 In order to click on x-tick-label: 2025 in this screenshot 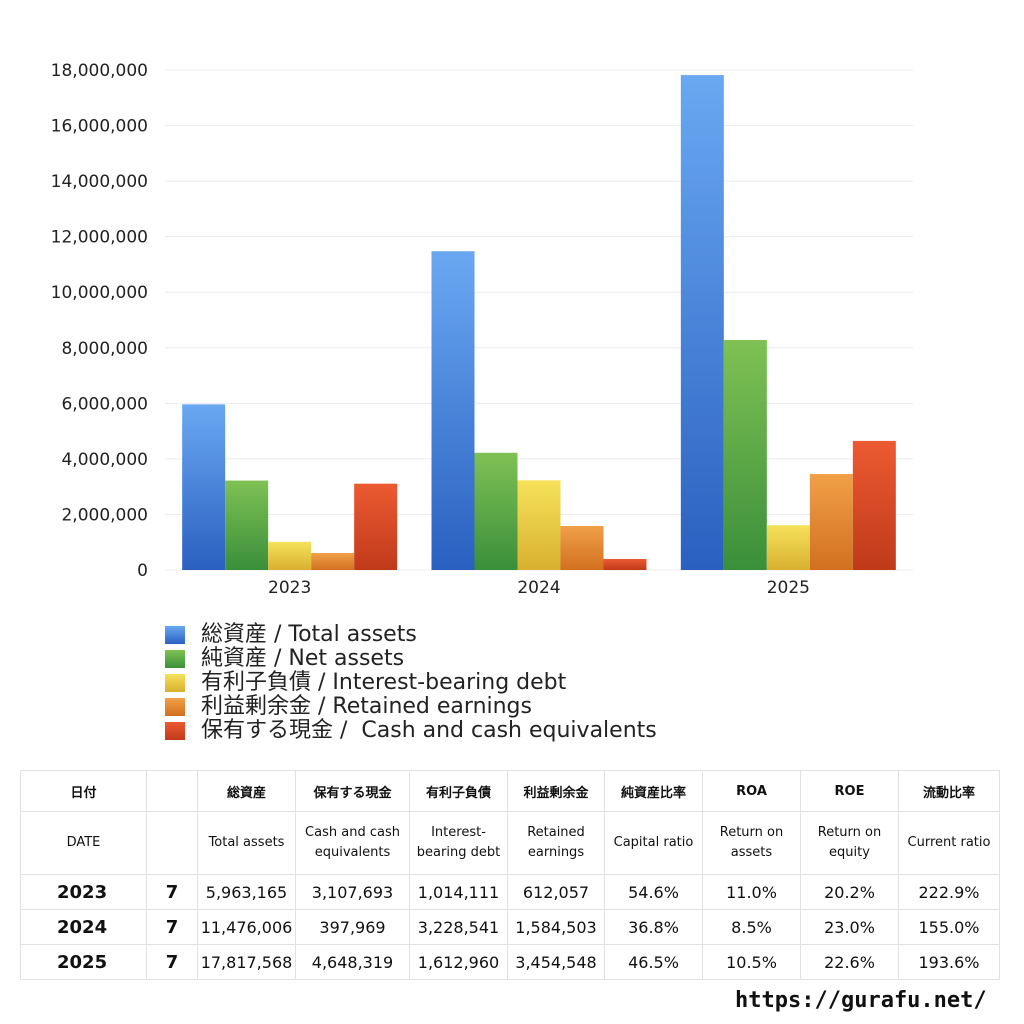, I will do `click(788, 588)`.